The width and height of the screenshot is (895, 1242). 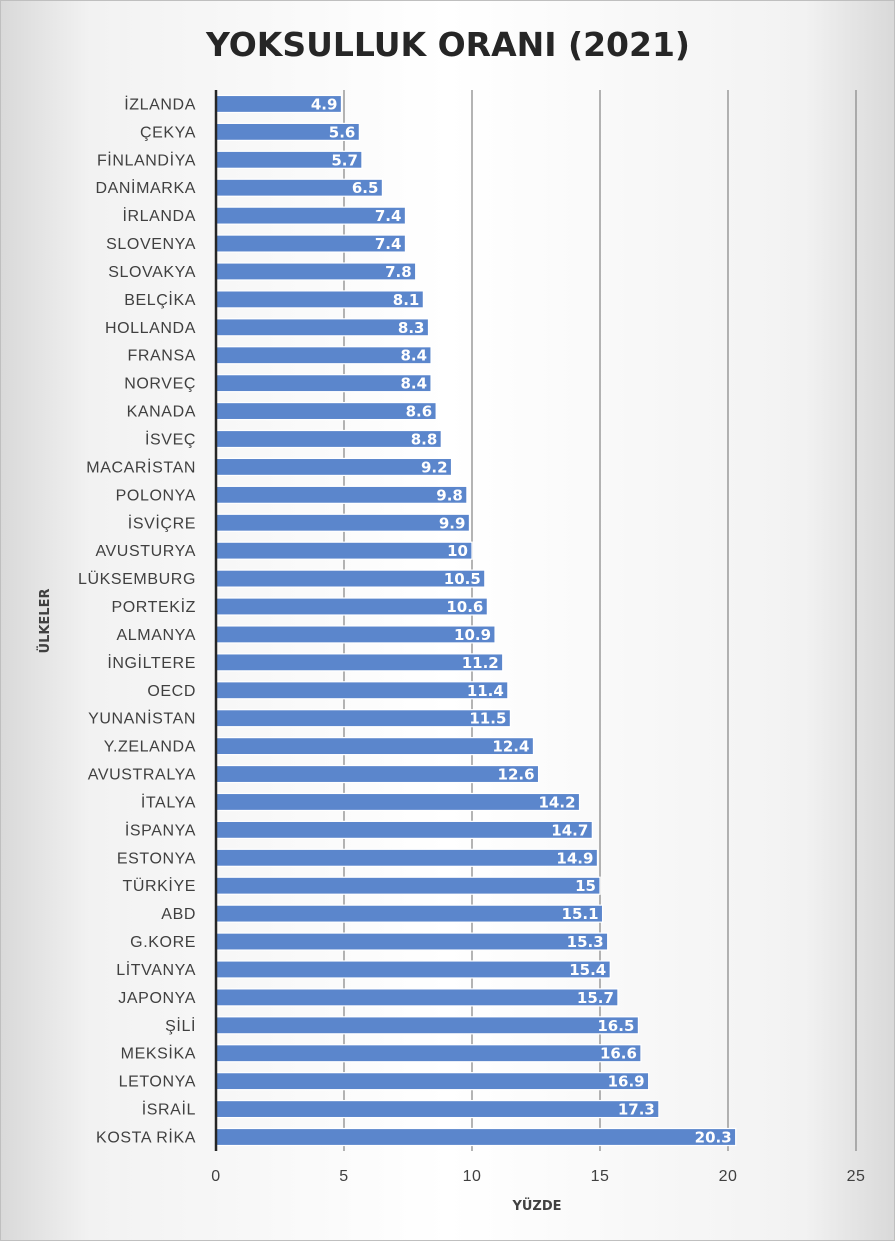 What do you see at coordinates (472, 1176) in the screenshot?
I see `x-tick-label: 10` at bounding box center [472, 1176].